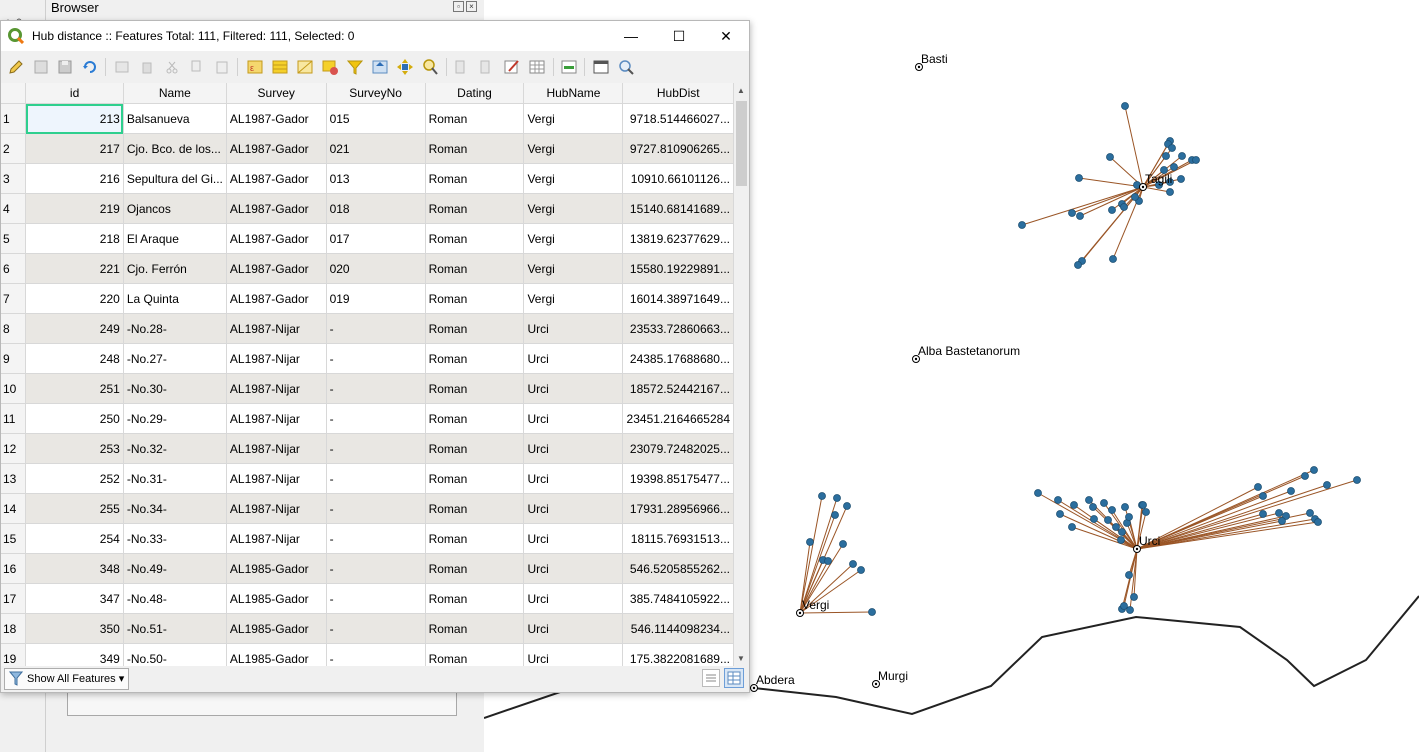 Image resolution: width=1419 pixels, height=755 pixels. Describe the element at coordinates (14, 654) in the screenshot. I see `row-number: 19` at that location.